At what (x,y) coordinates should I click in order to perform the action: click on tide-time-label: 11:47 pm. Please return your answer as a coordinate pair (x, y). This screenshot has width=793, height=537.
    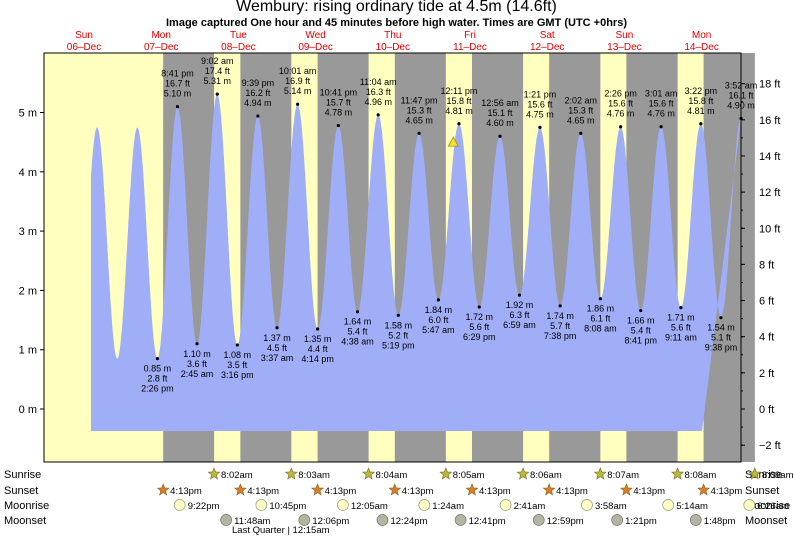
    Looking at the image, I should click on (419, 100).